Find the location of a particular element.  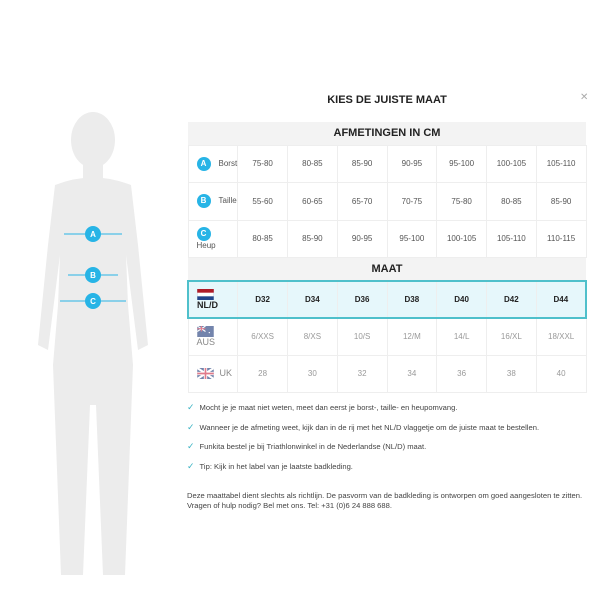

row-label: NL/D is located at coordinates (213, 299).